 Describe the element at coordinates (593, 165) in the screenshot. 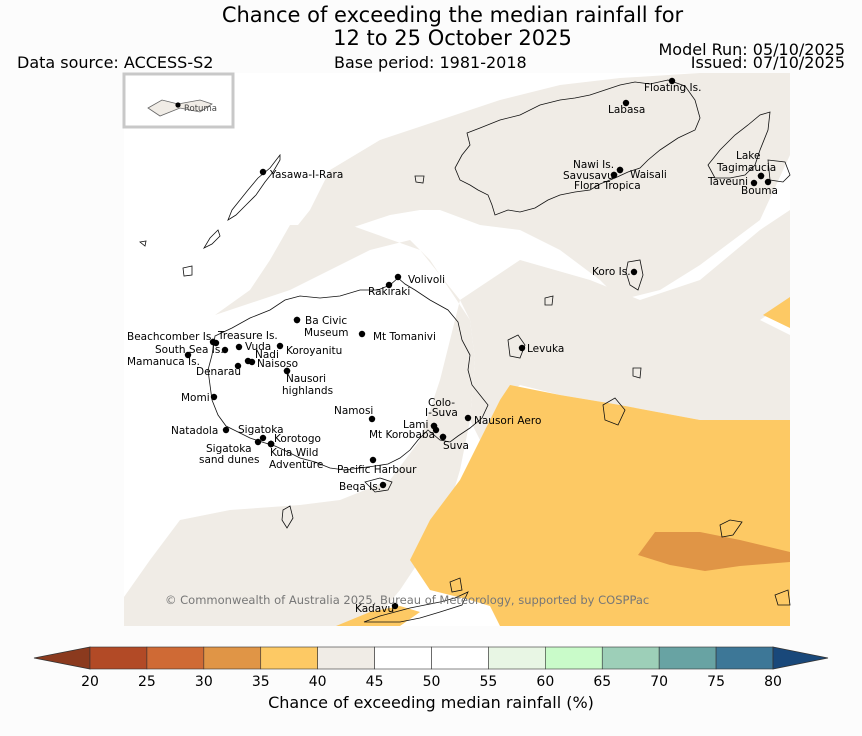

I see `place-label: Nawi Is.` at that location.